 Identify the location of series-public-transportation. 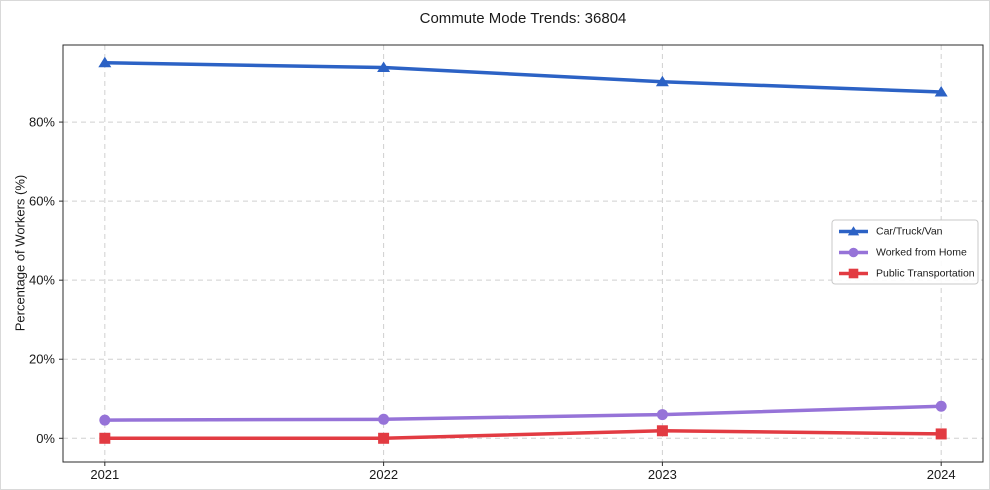
(523, 434).